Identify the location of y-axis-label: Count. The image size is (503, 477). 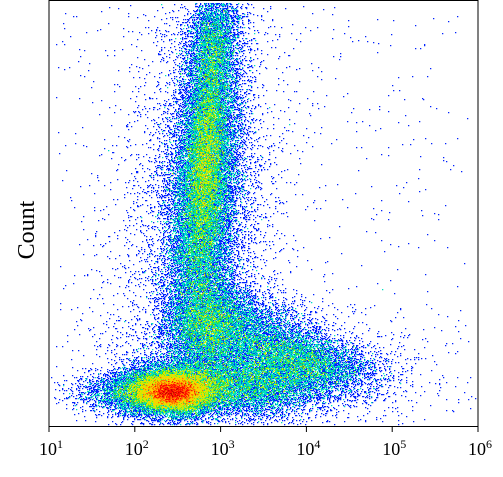
(27, 229).